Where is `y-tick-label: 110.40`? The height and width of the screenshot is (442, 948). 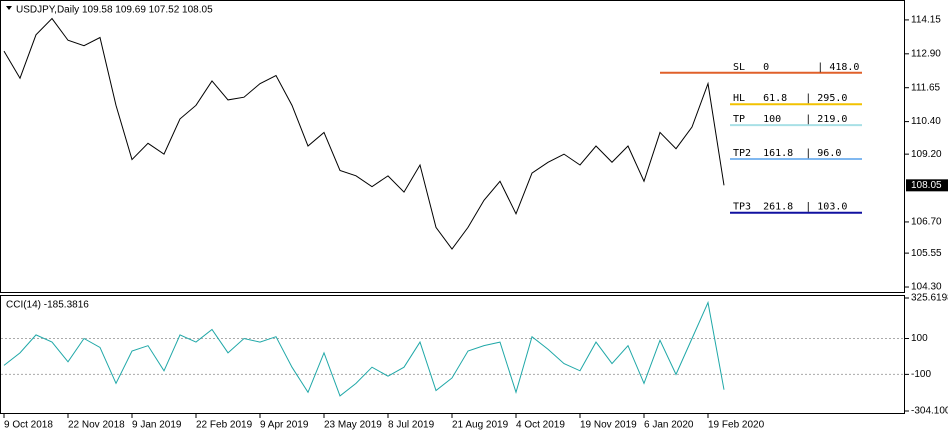 y-tick-label: 110.40 is located at coordinates (926, 121).